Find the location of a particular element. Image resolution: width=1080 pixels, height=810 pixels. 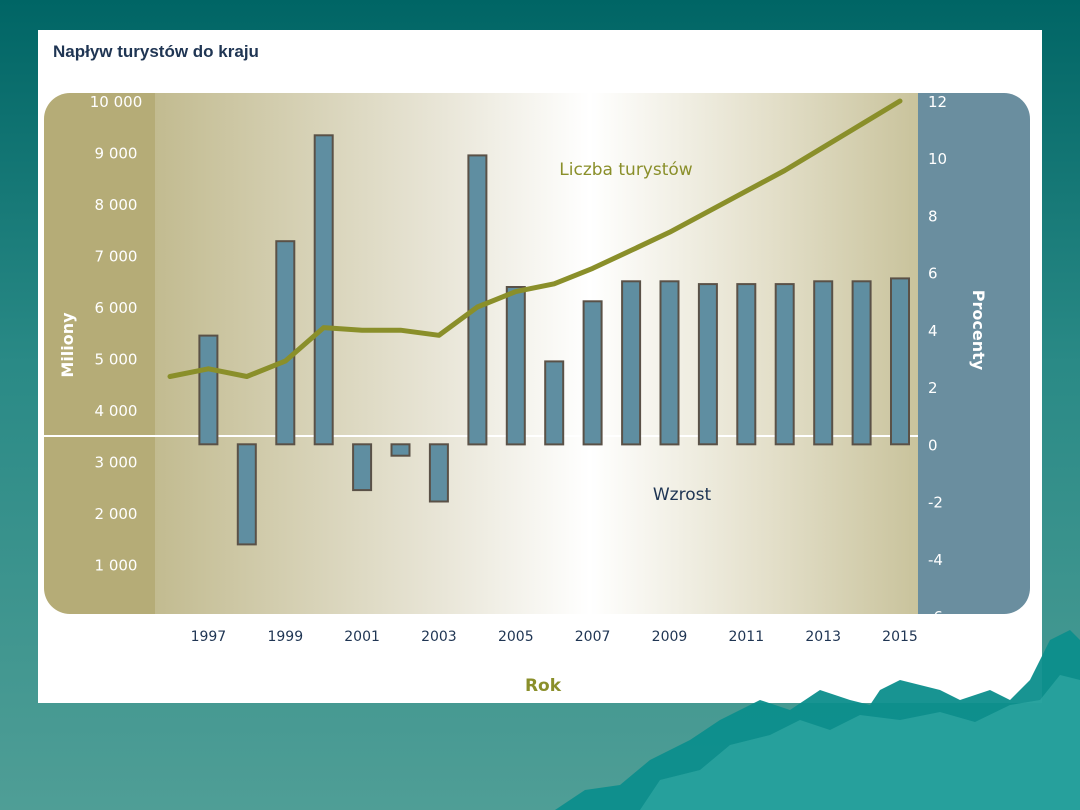

growth-bar-2003 is located at coordinates (438, 473).